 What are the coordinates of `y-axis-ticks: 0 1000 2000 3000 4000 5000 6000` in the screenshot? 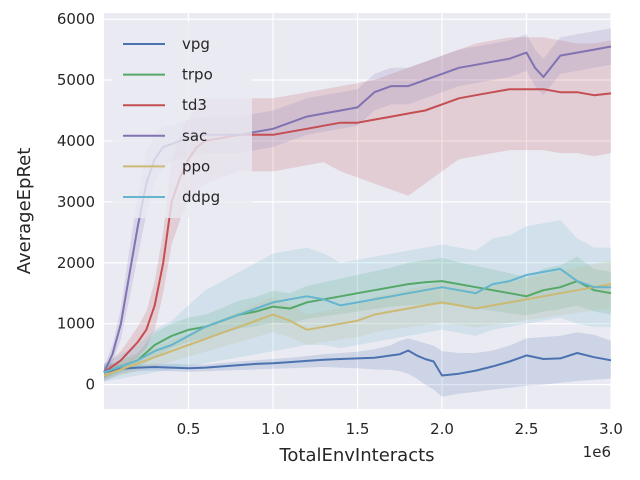 It's located at (76, 202).